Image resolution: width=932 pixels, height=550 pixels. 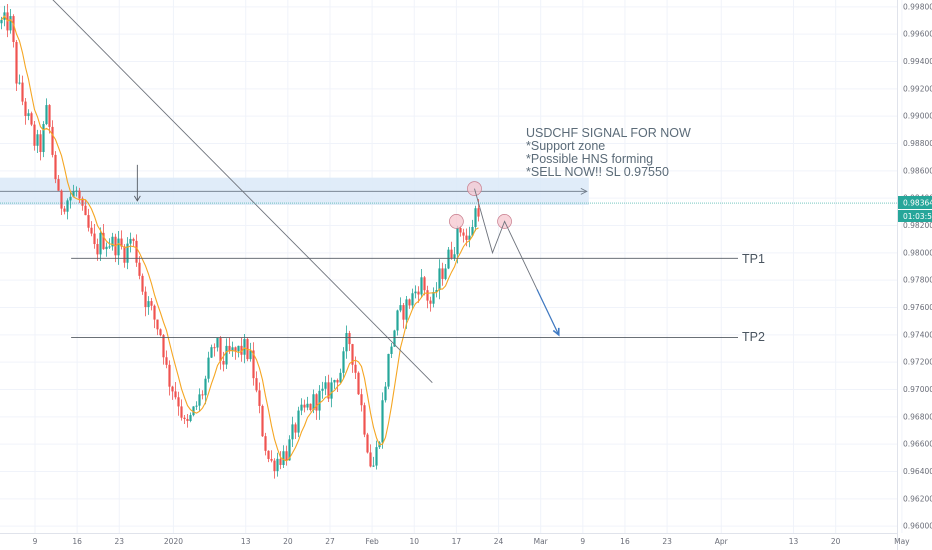 I want to click on projection-path, so click(x=517, y=261).